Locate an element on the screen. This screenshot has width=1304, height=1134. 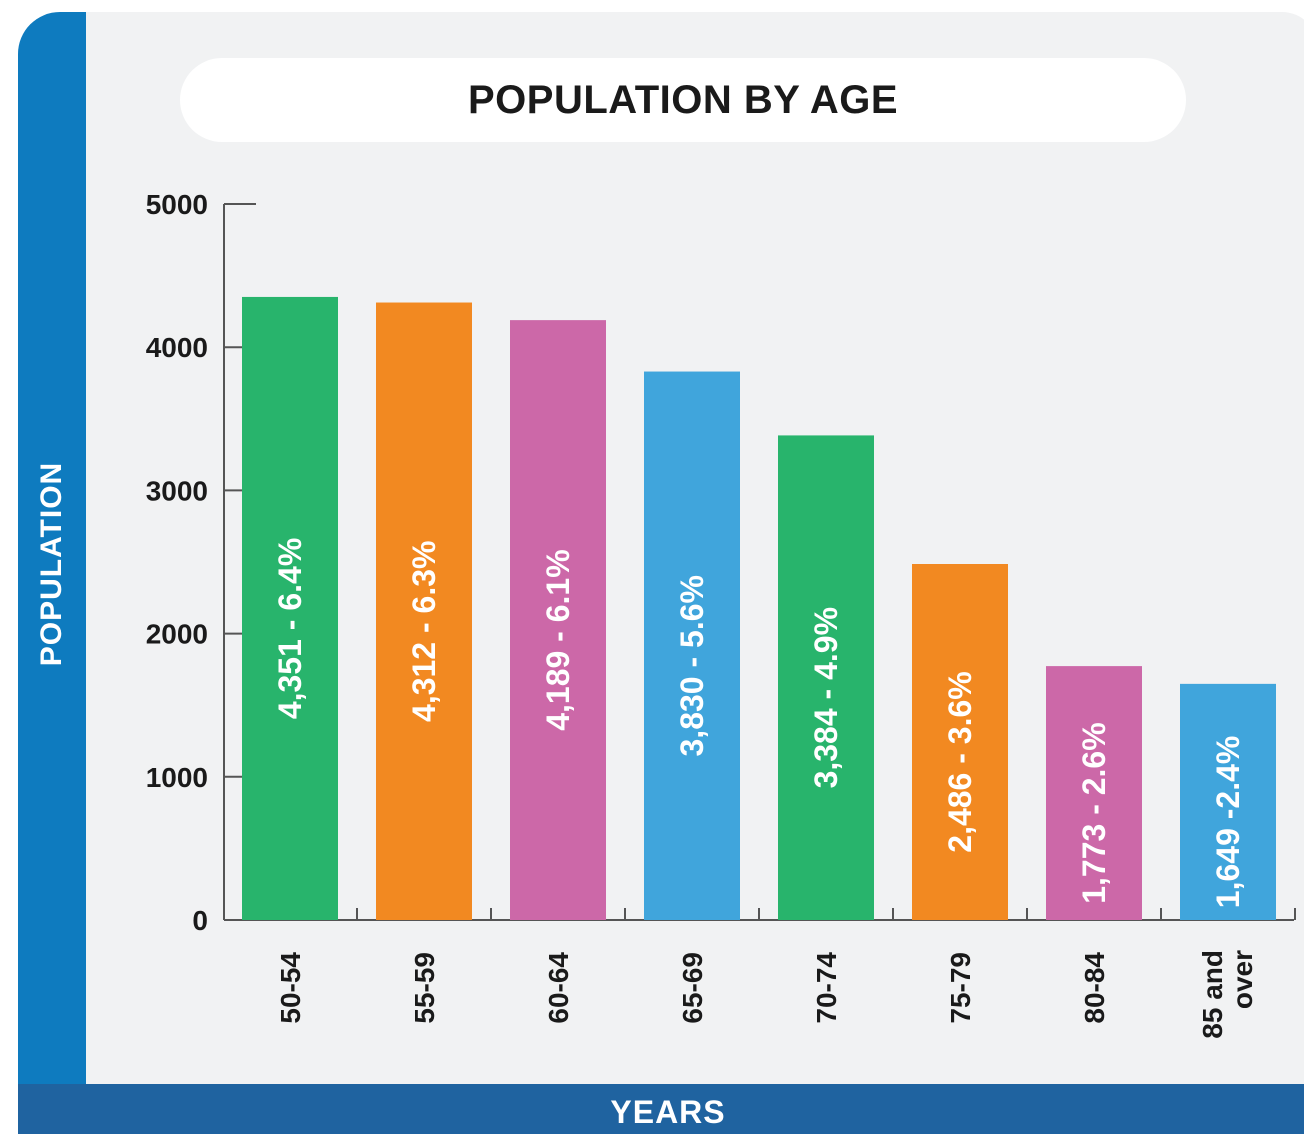
y-tick-label: 0 is located at coordinates (200, 920).